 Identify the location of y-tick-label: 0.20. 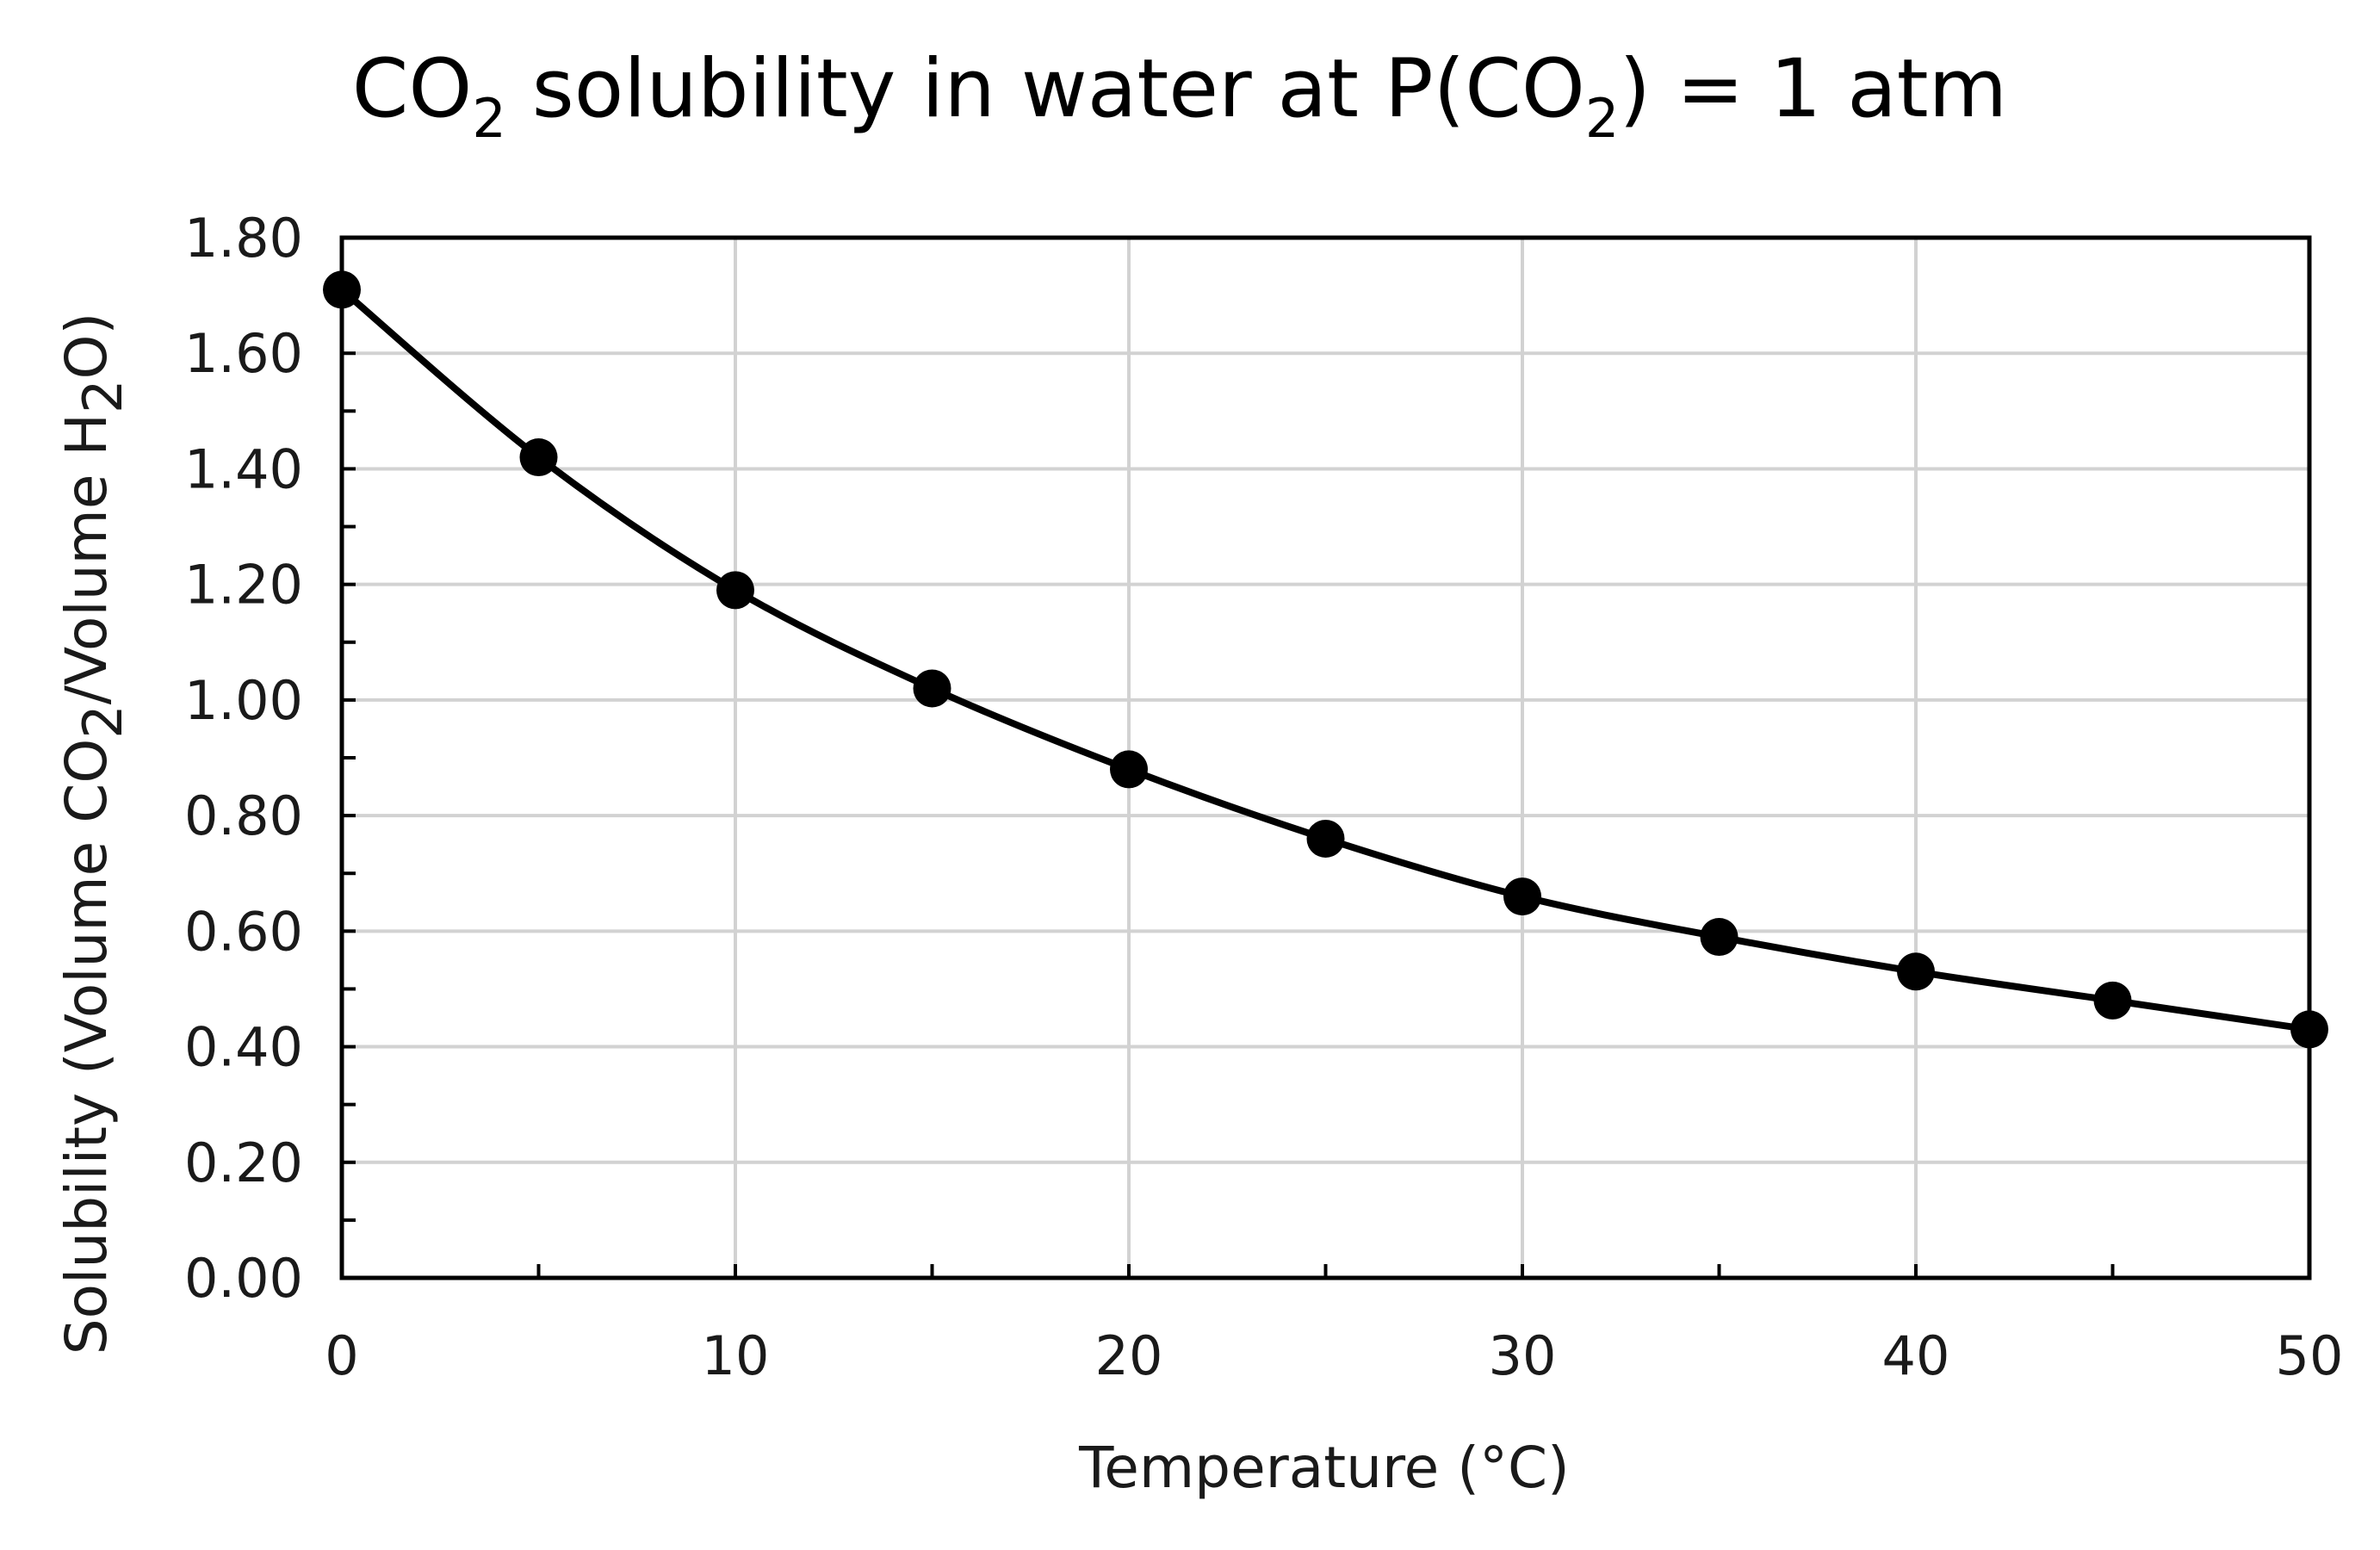
(244, 1163).